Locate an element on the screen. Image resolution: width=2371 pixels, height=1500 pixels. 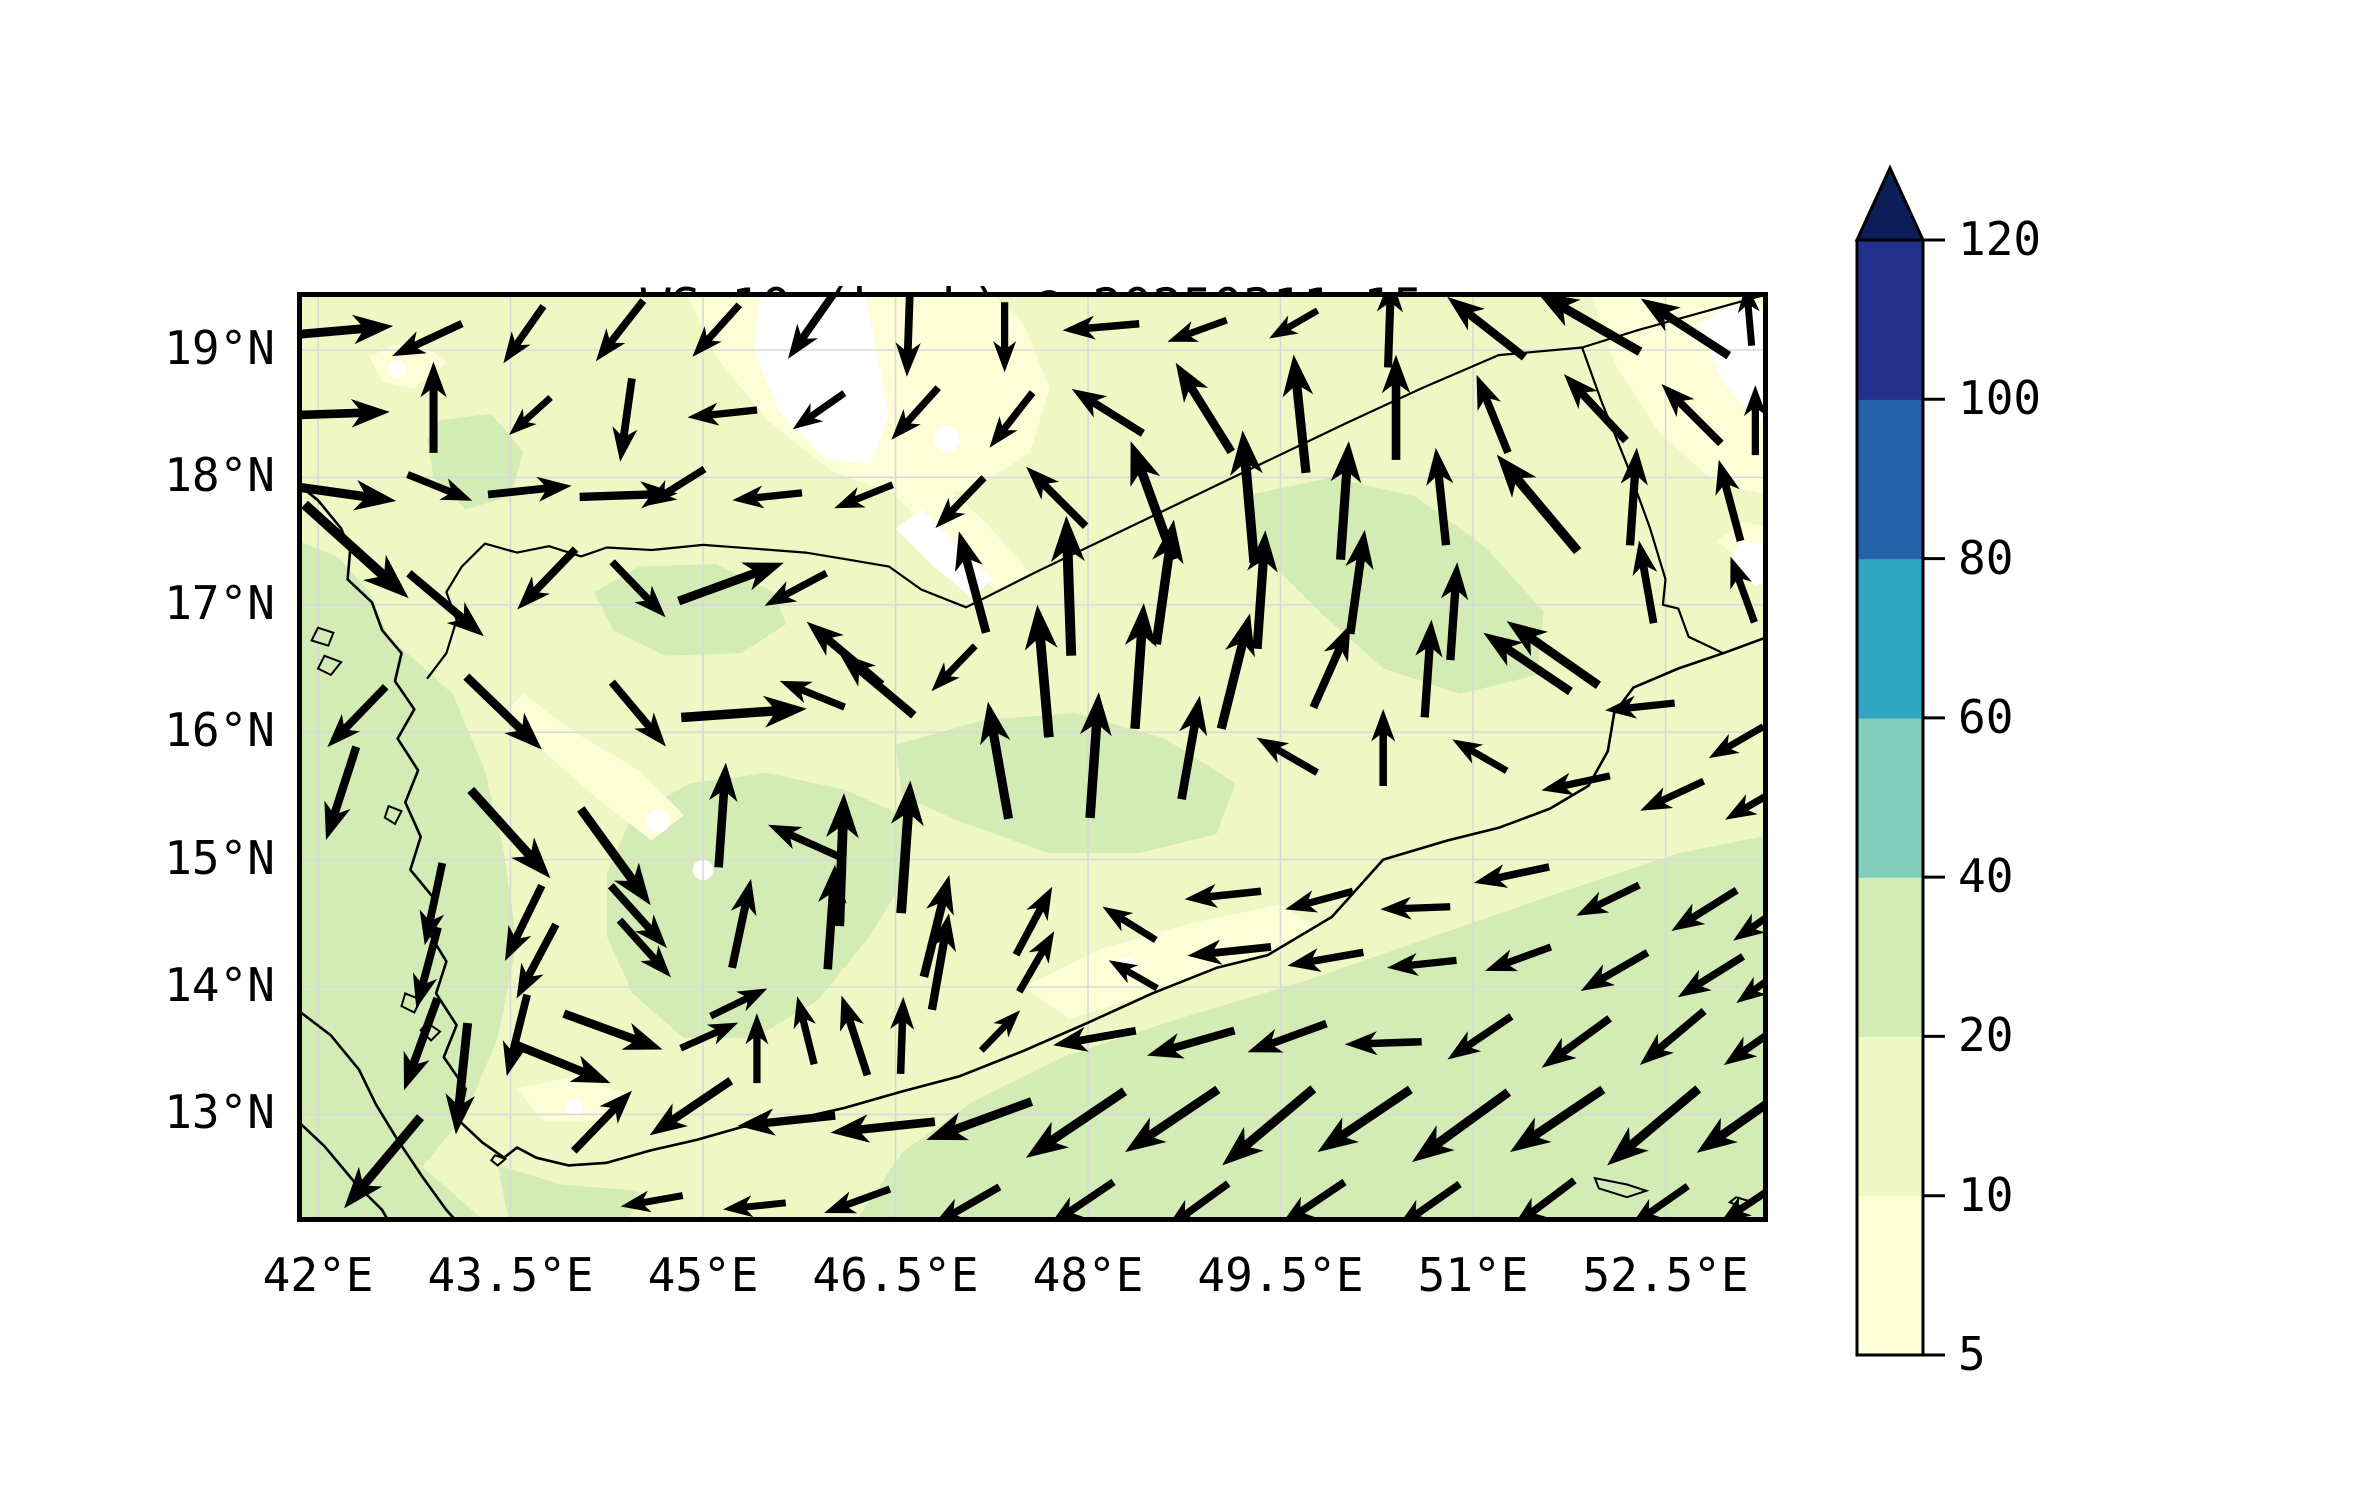
x-tick-label: 49.5°E is located at coordinates (1280, 1275).